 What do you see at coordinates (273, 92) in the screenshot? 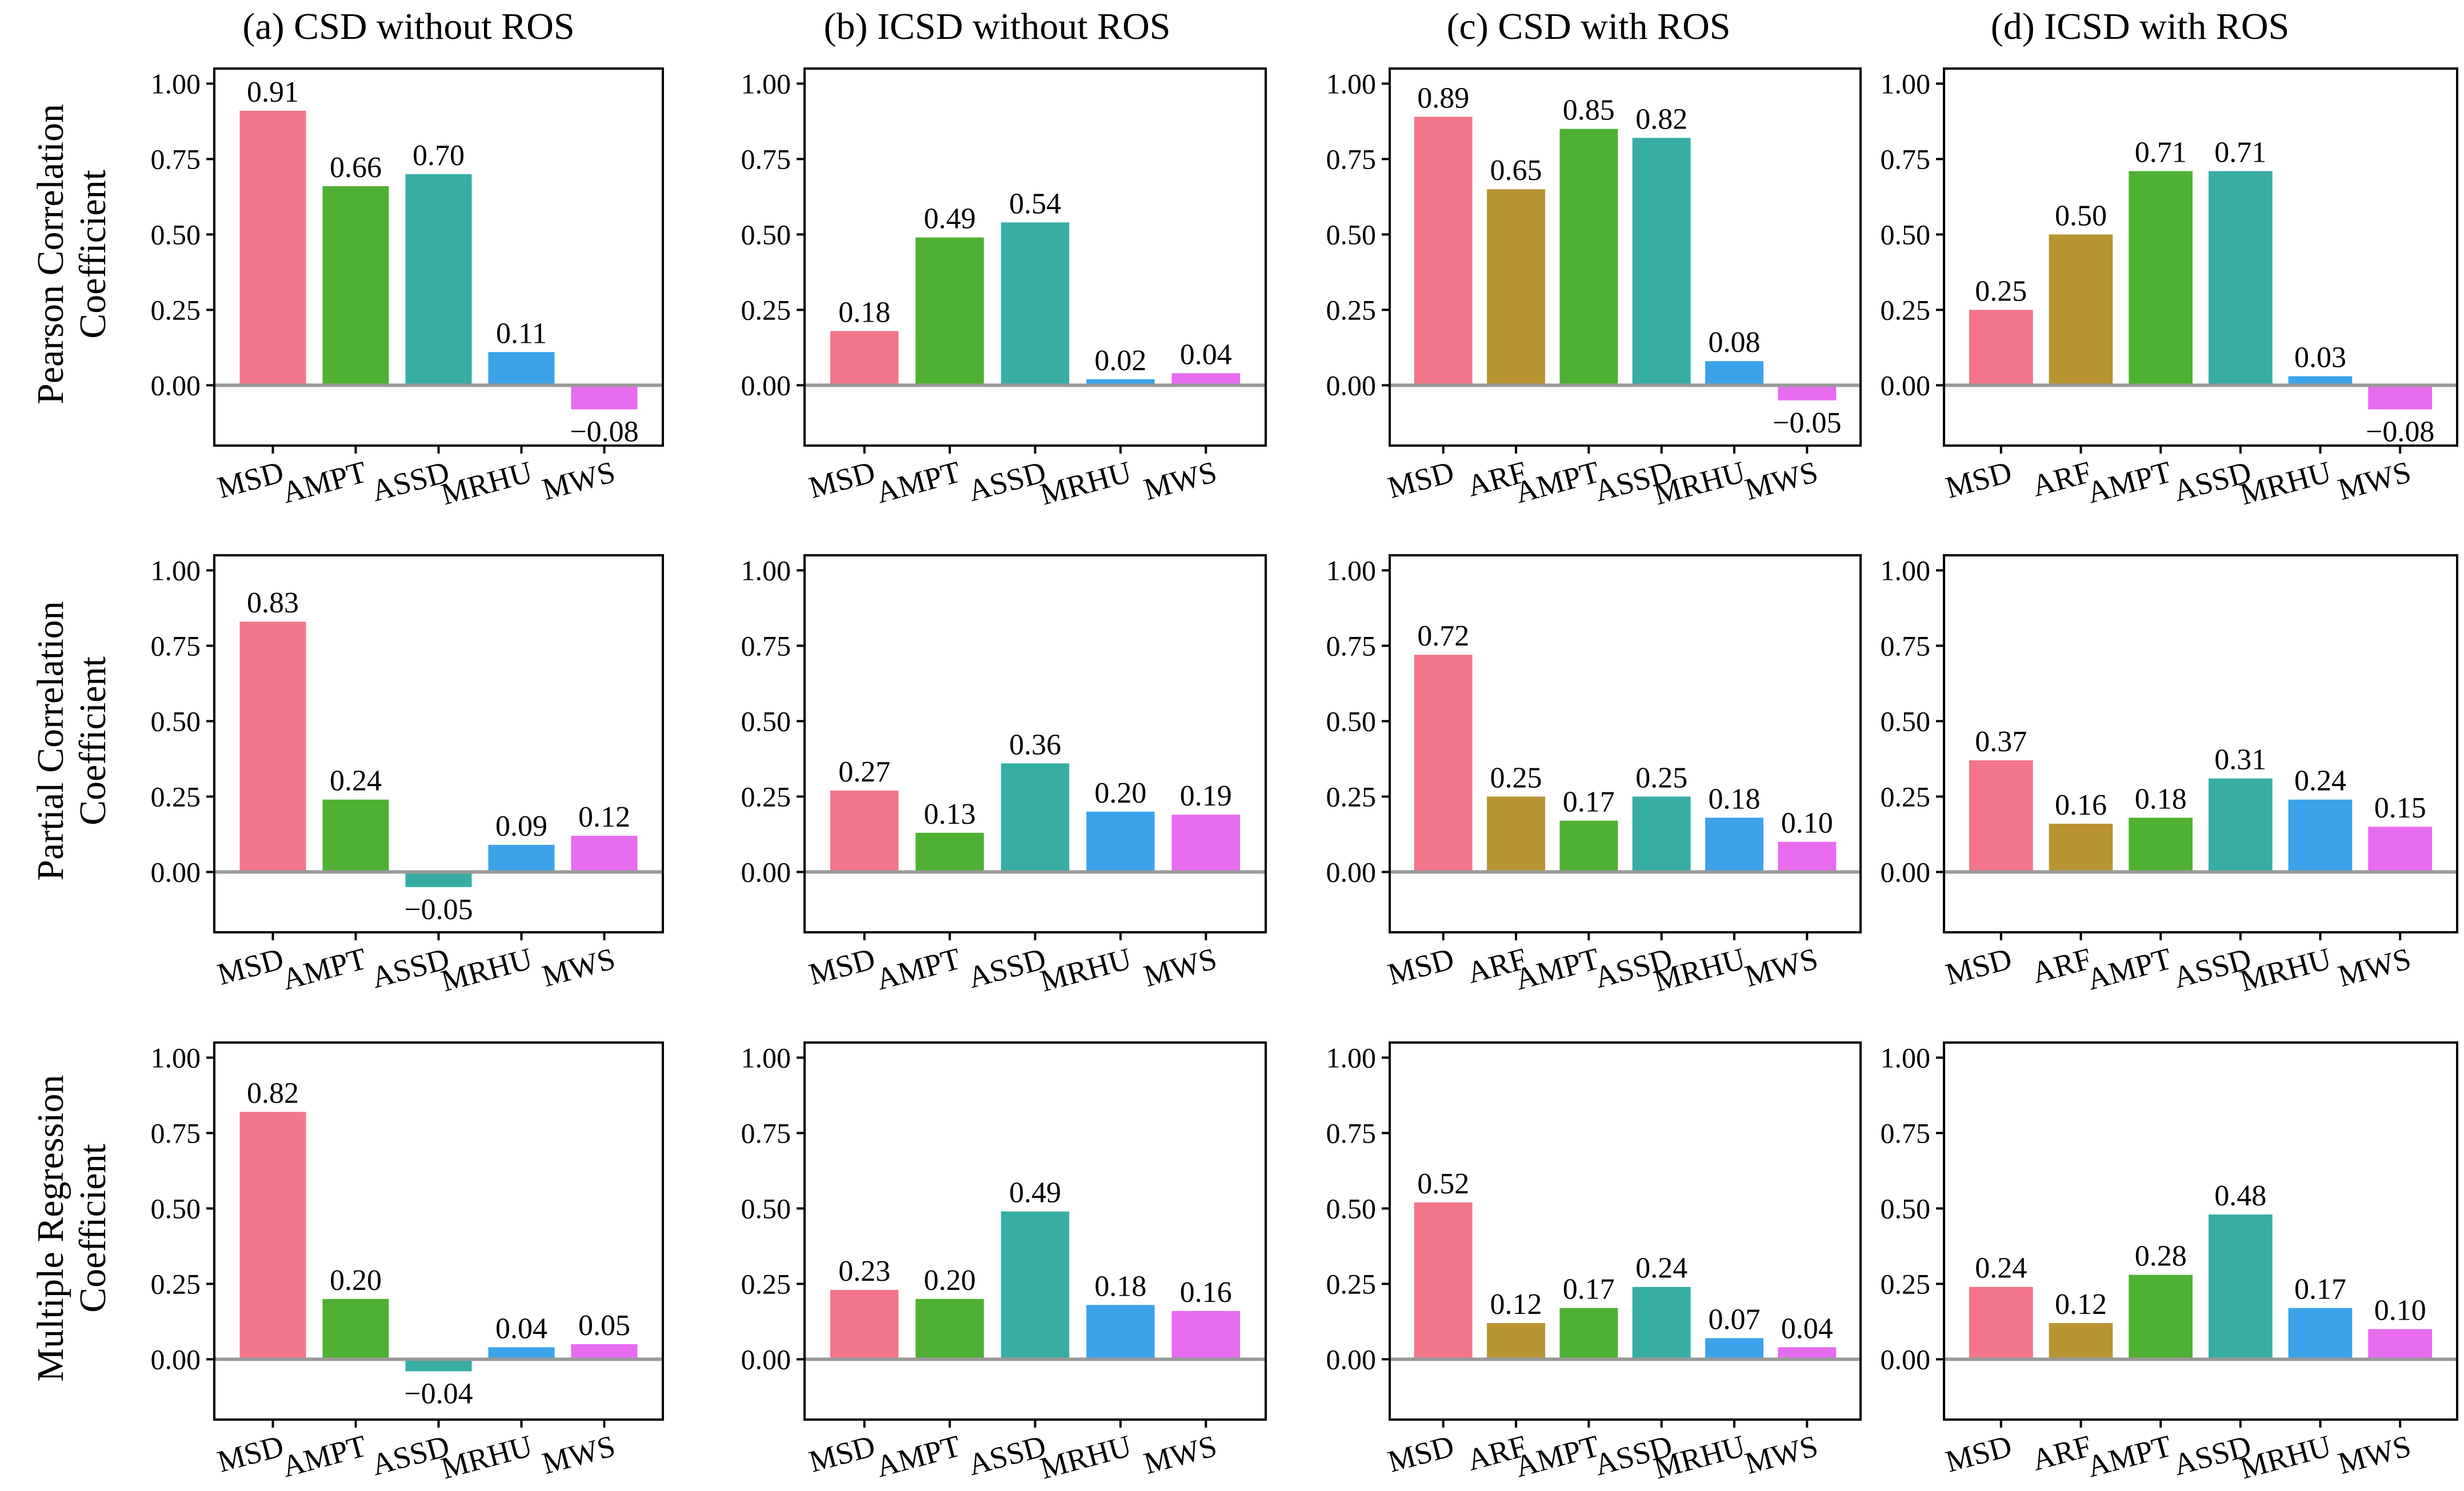
I see `value-label: 0.91` at bounding box center [273, 92].